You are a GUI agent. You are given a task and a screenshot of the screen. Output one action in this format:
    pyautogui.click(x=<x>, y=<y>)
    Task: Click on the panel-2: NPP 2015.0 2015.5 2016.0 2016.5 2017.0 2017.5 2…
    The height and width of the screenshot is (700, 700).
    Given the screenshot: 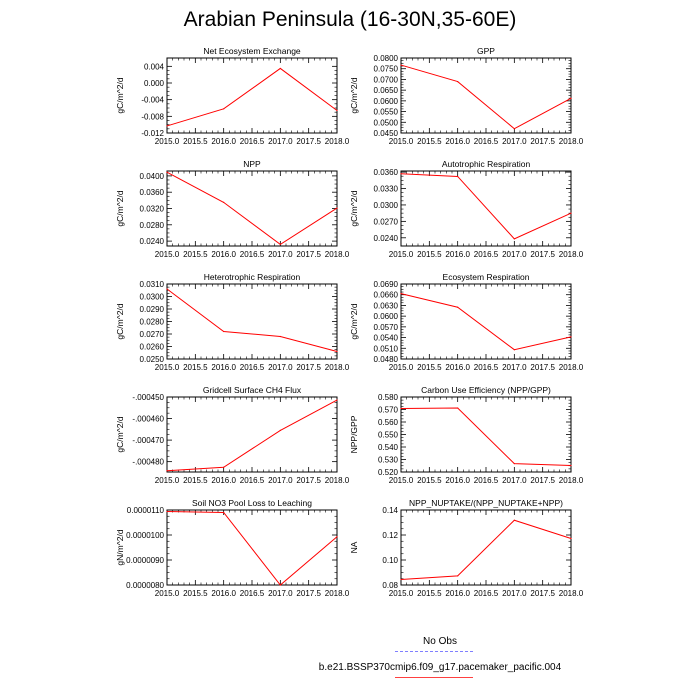 What is the action you would take?
    pyautogui.click(x=232, y=209)
    